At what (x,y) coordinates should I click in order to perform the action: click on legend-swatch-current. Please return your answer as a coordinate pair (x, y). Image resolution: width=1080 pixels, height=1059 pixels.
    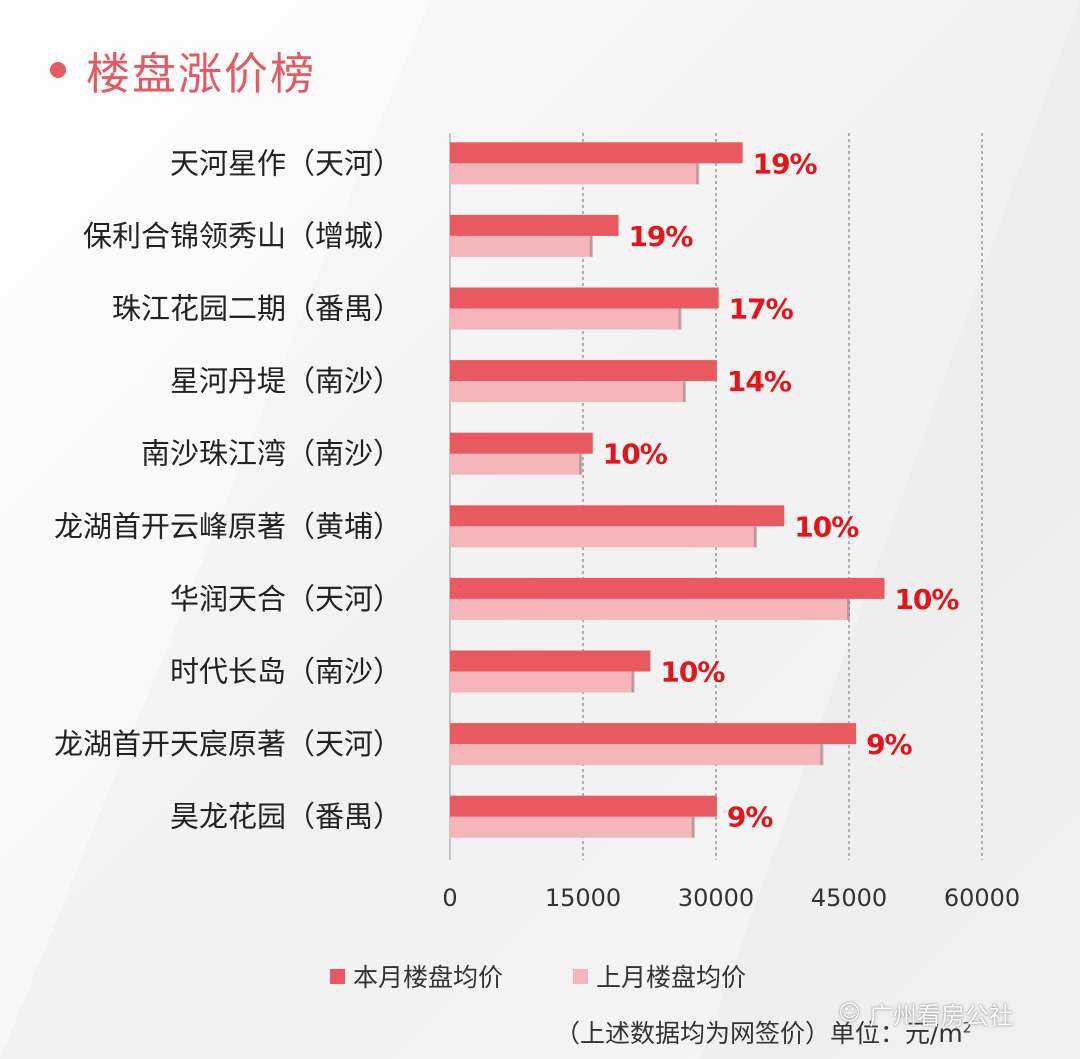
    Looking at the image, I should click on (337, 976).